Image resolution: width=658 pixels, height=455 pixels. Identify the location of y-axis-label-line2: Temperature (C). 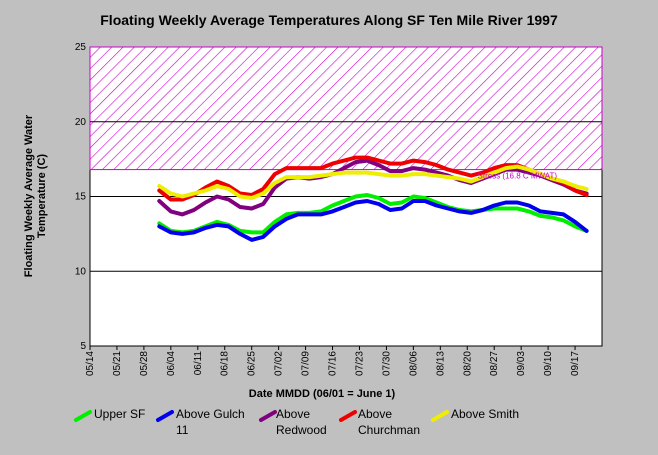
(42, 196).